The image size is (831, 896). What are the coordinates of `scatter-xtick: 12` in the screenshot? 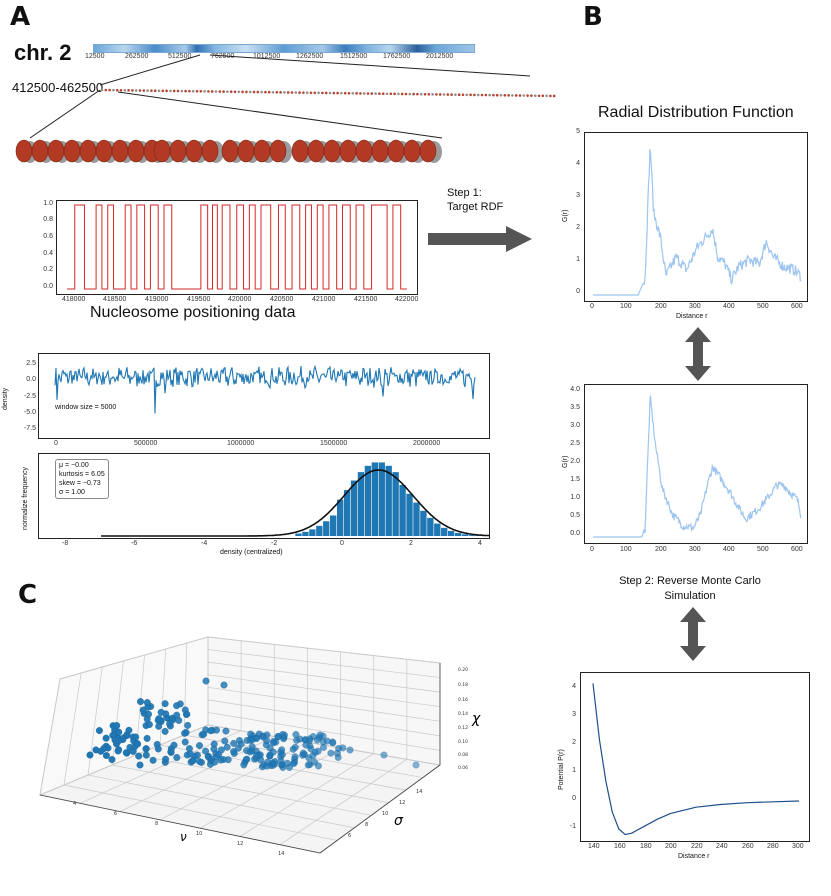 It's located at (240, 844).